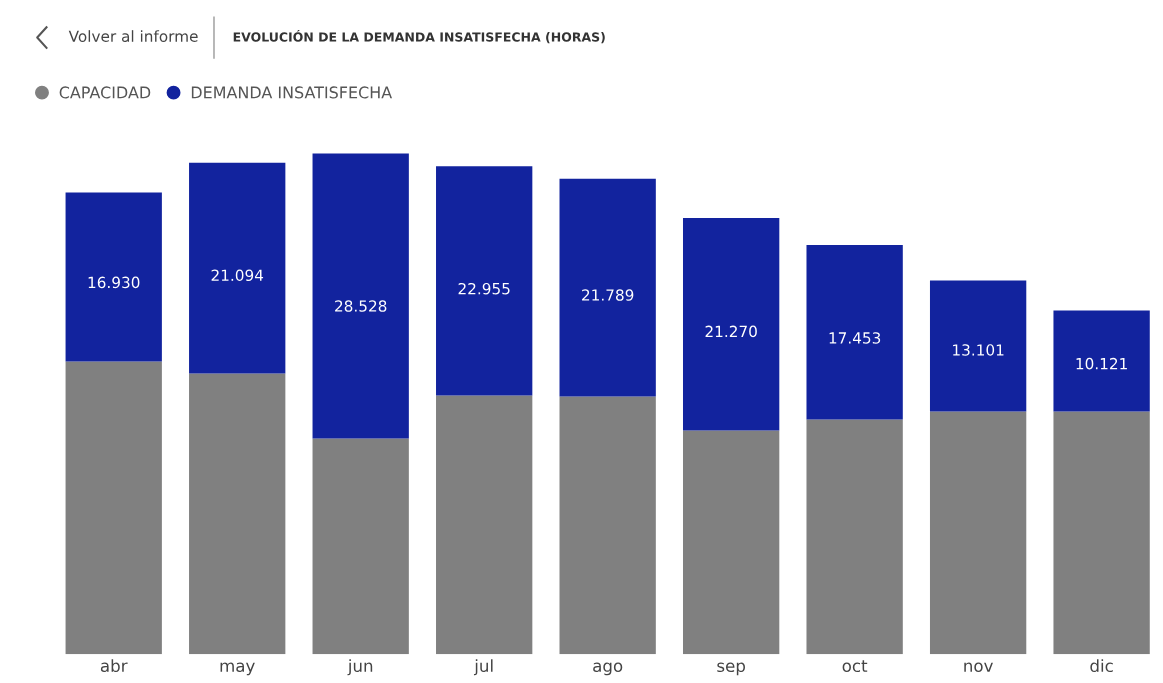 This screenshot has height=683, width=1163. What do you see at coordinates (133, 36) in the screenshot?
I see `text: Volver al informe` at bounding box center [133, 36].